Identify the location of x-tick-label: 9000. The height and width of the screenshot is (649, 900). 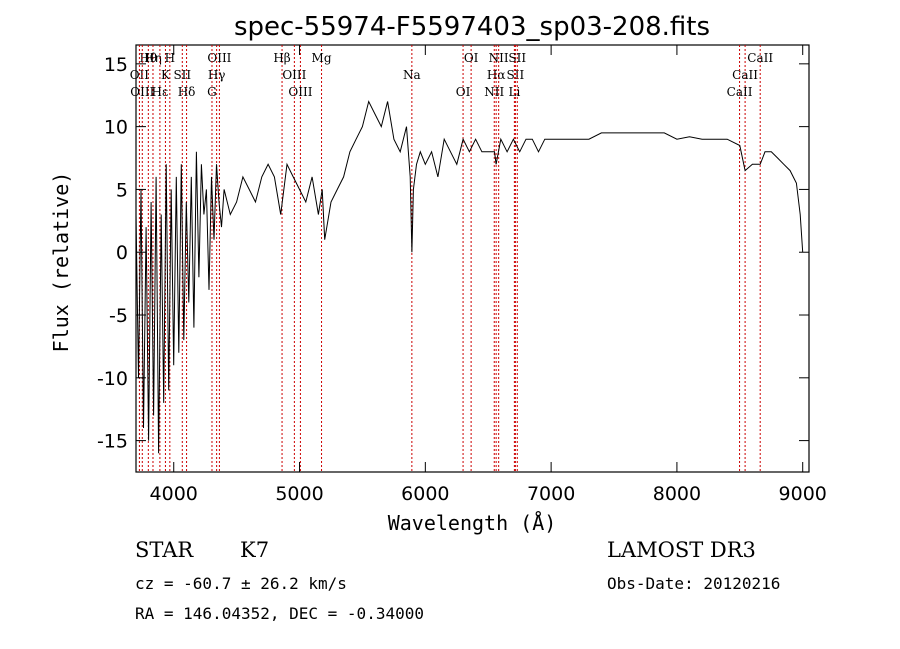
(803, 494).